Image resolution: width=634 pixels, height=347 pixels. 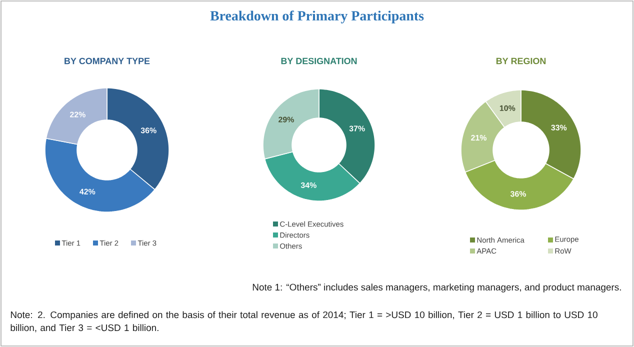 I want to click on text: Note 1: “Others” includes sales managers, marketing managers, and product managers., so click(x=436, y=288).